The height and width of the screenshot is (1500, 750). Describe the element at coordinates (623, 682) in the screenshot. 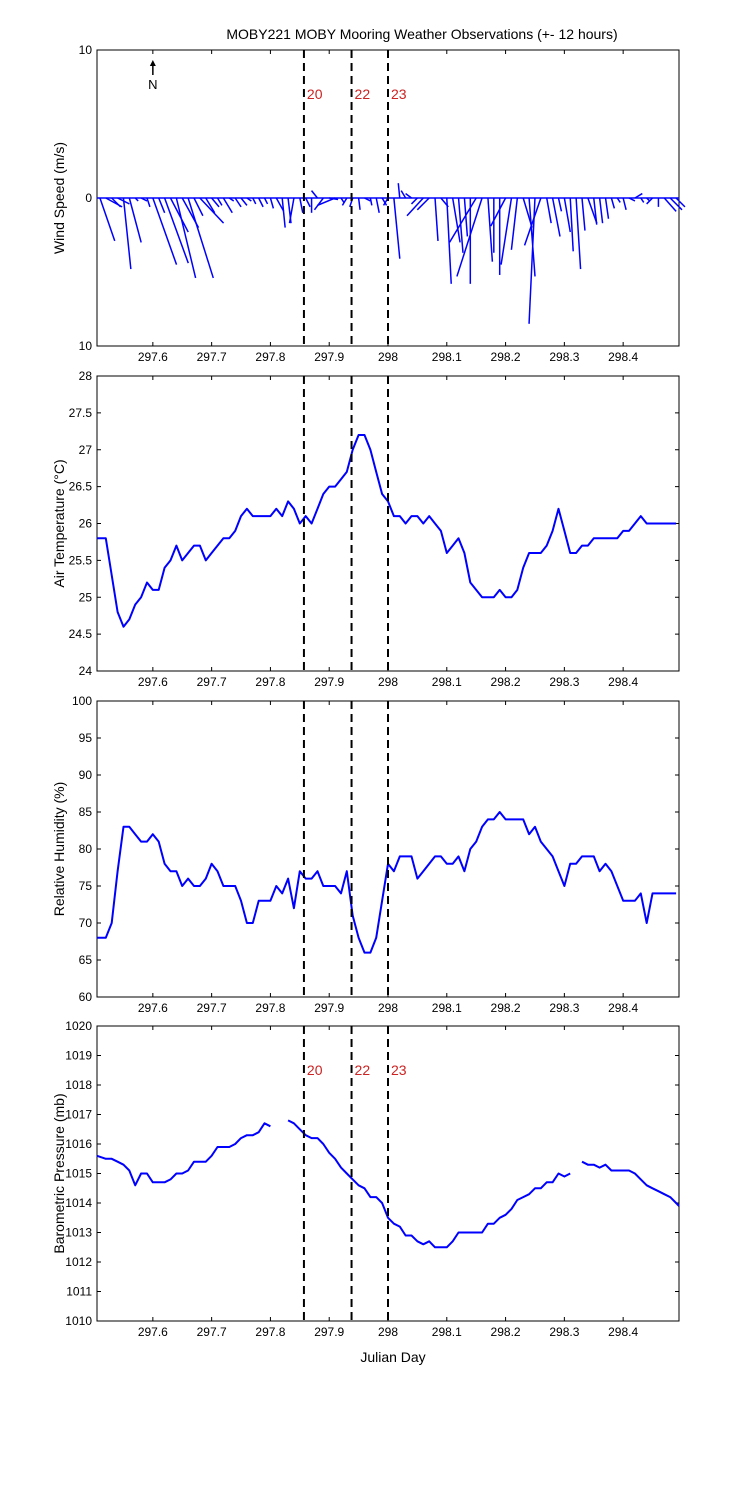

I see `air-temperature-x-tick-label: 298.4` at that location.